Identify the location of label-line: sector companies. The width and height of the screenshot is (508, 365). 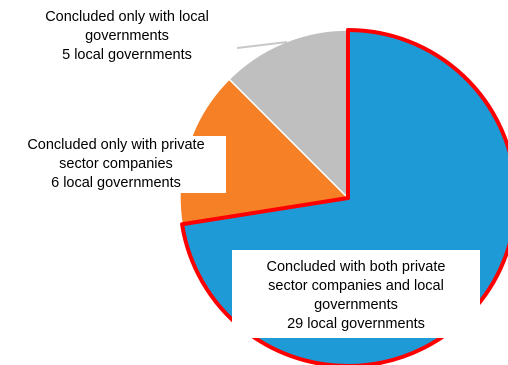
(116, 164).